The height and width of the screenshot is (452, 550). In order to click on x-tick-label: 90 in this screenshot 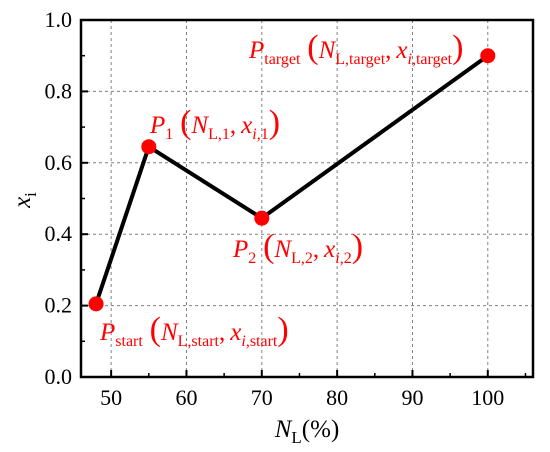, I will do `click(412, 397)`.